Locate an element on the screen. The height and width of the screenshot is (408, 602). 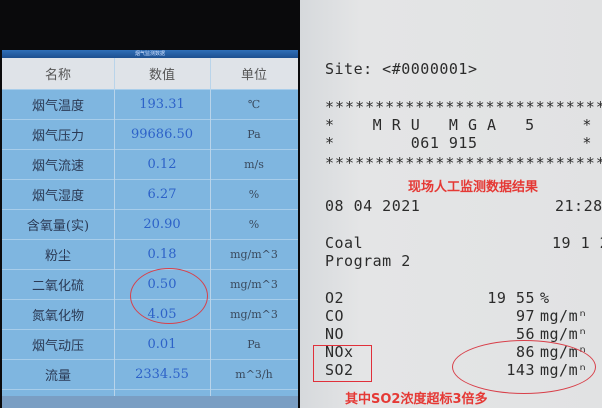
table-row: 烟气温度 193.31 ℃ is located at coordinates (150, 105).